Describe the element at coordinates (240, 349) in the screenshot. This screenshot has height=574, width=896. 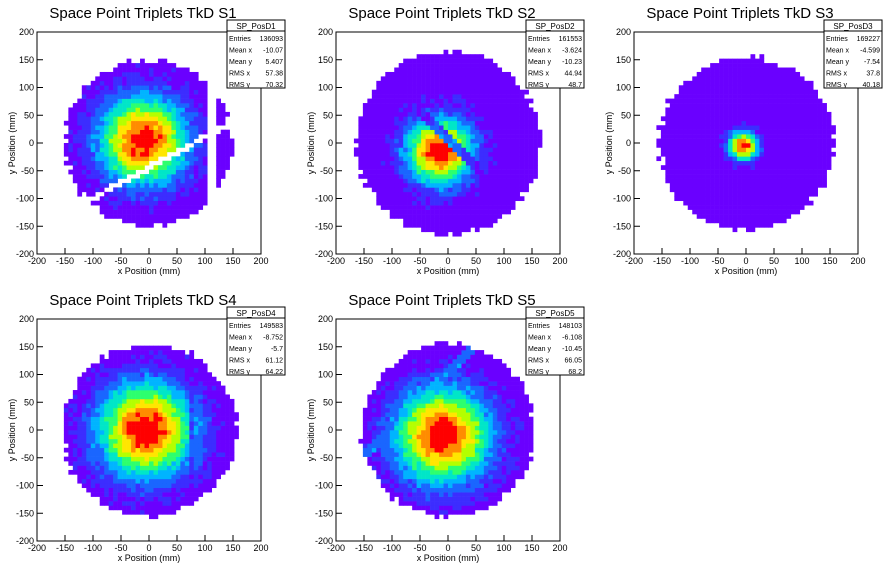
I see `stats-row-label: Mean y` at that location.